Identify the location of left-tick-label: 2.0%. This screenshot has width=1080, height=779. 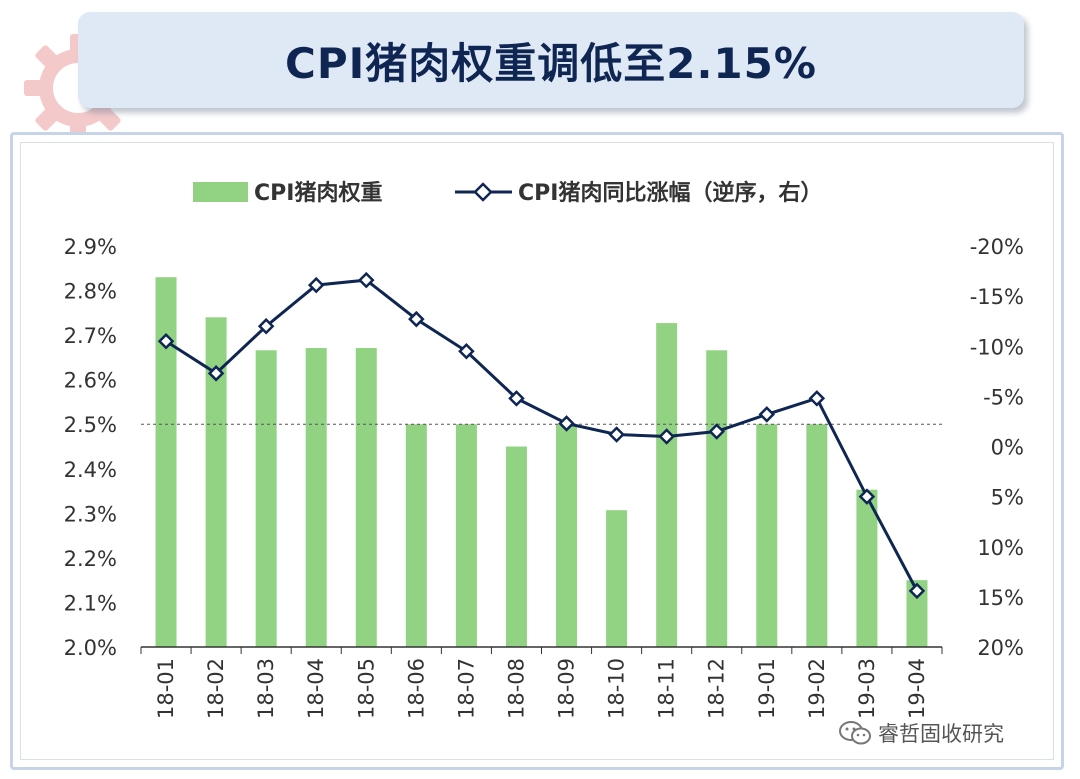
(90, 648).